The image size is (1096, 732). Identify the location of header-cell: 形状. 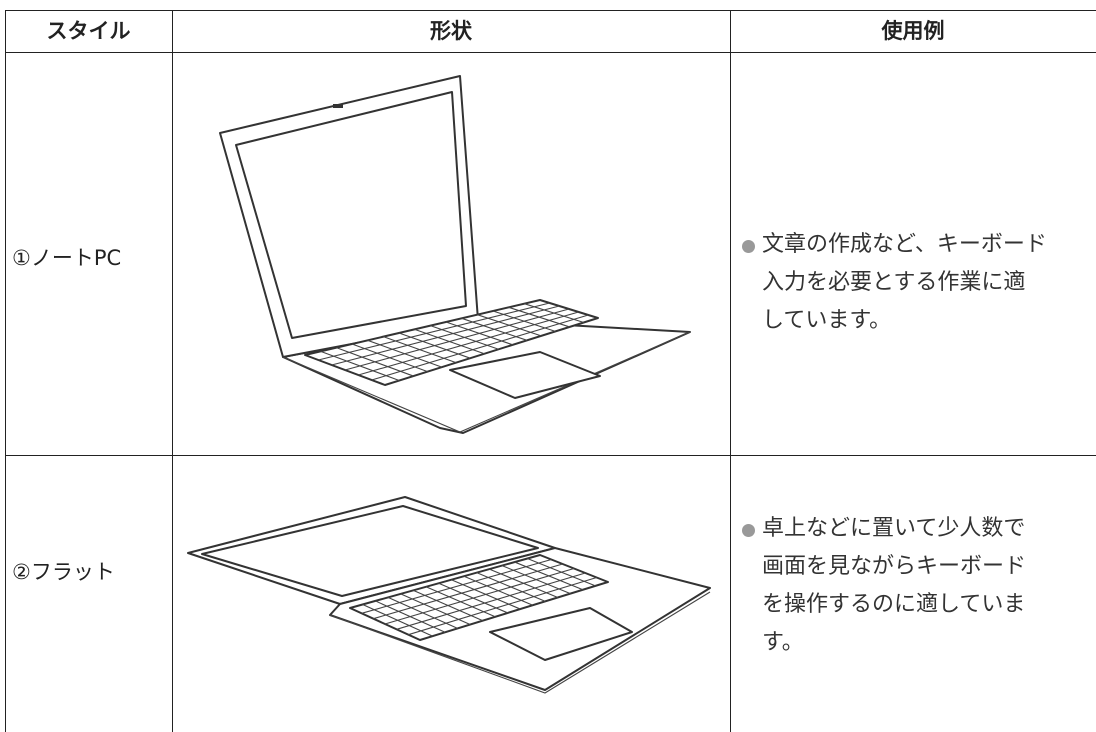
(451, 31).